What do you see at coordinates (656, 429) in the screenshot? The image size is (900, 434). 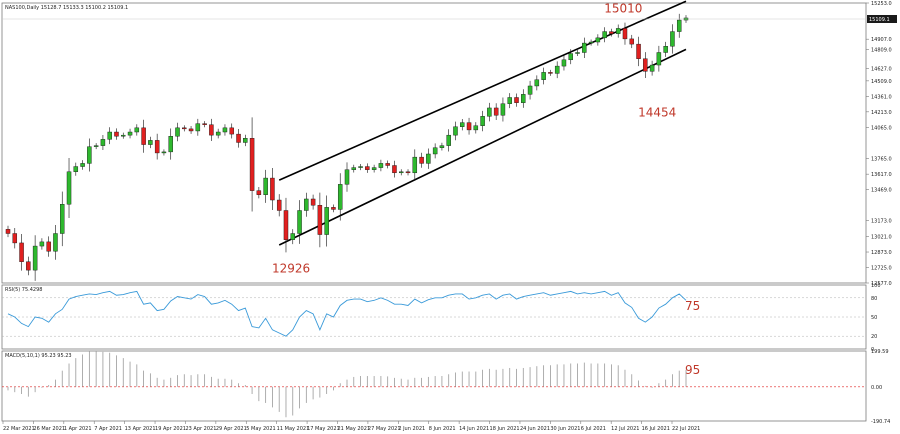 I see `x-tick-label: 16 Jul 2021` at bounding box center [656, 429].